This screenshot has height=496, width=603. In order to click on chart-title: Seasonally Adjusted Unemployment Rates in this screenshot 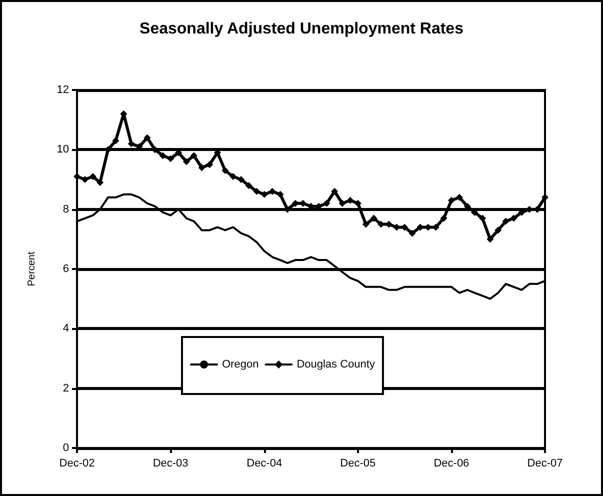, I will do `click(302, 29)`.